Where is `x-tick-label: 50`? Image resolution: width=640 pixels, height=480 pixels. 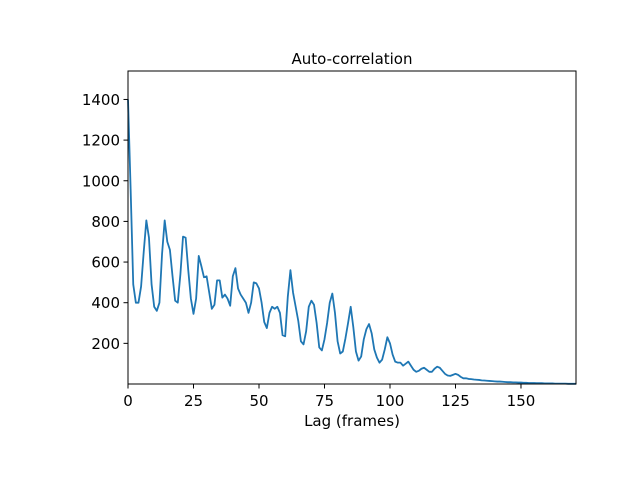
x-tick-label: 50 is located at coordinates (258, 401).